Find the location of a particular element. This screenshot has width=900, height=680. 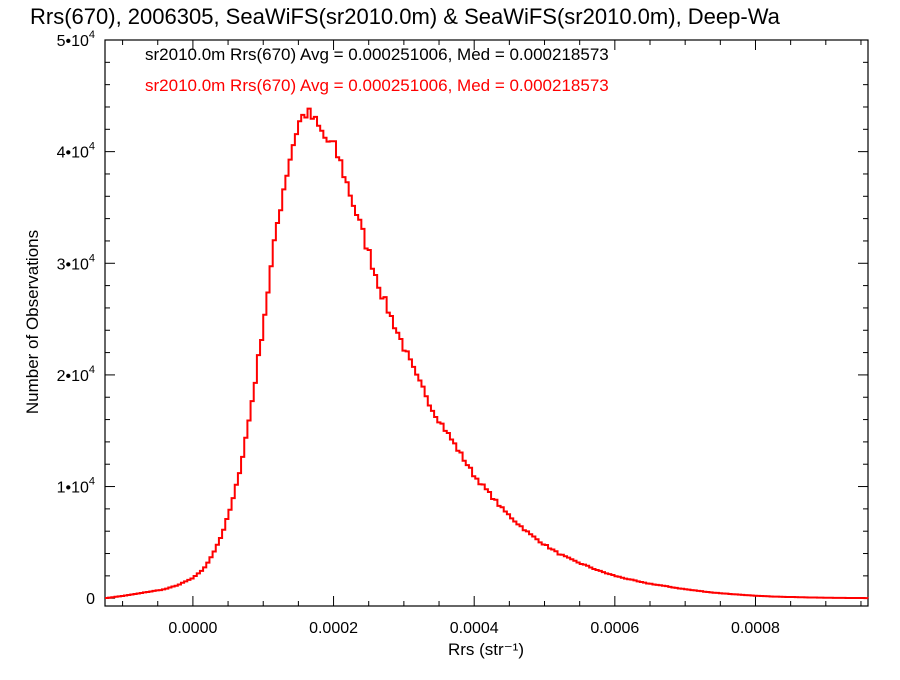

x-axis-label: Rrs (str⁻¹) is located at coordinates (486, 649).